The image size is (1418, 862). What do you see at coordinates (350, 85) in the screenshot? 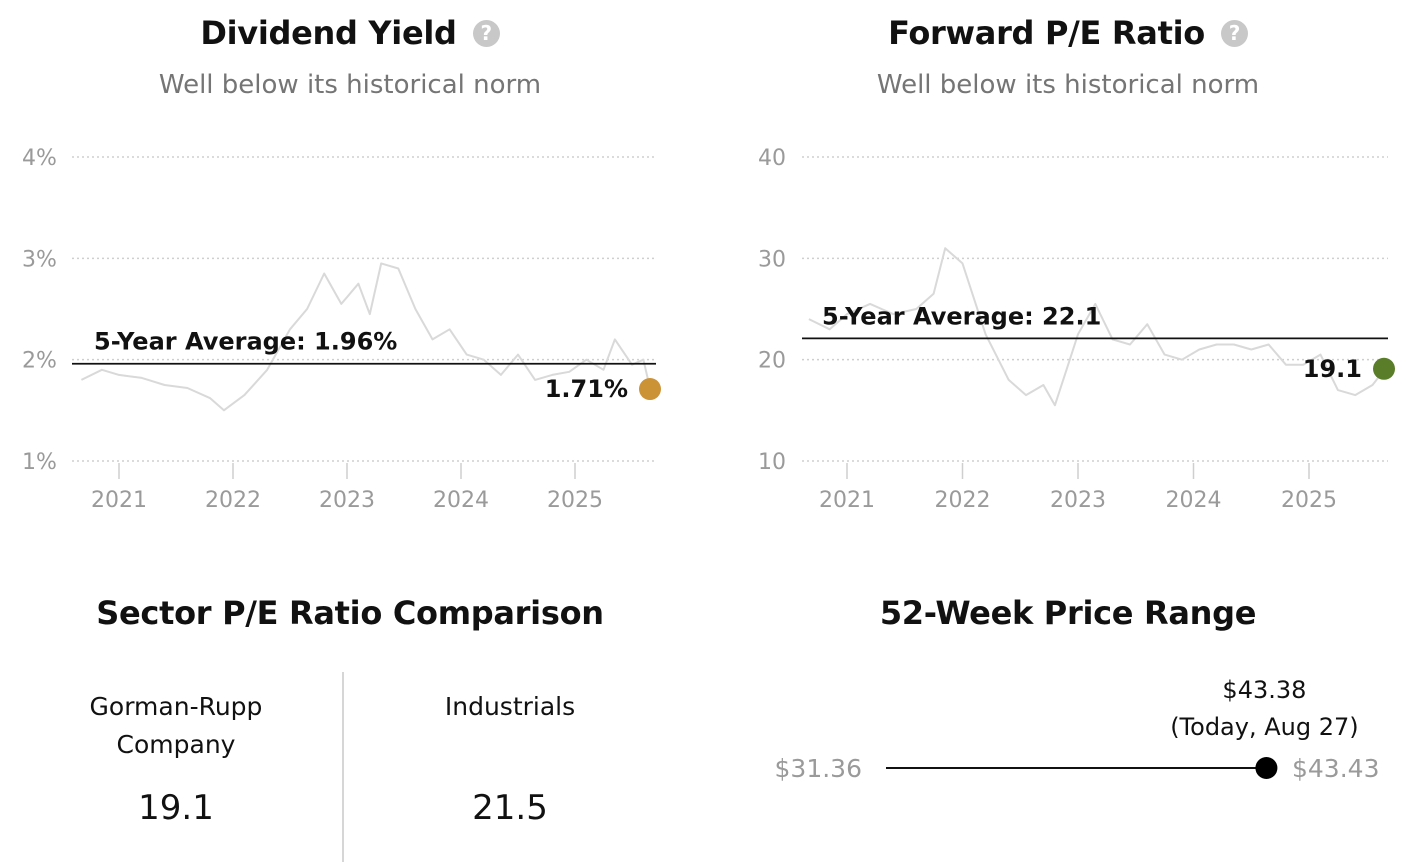
I see `dividend-yield-subtitle: Well below its historical norm` at bounding box center [350, 85].